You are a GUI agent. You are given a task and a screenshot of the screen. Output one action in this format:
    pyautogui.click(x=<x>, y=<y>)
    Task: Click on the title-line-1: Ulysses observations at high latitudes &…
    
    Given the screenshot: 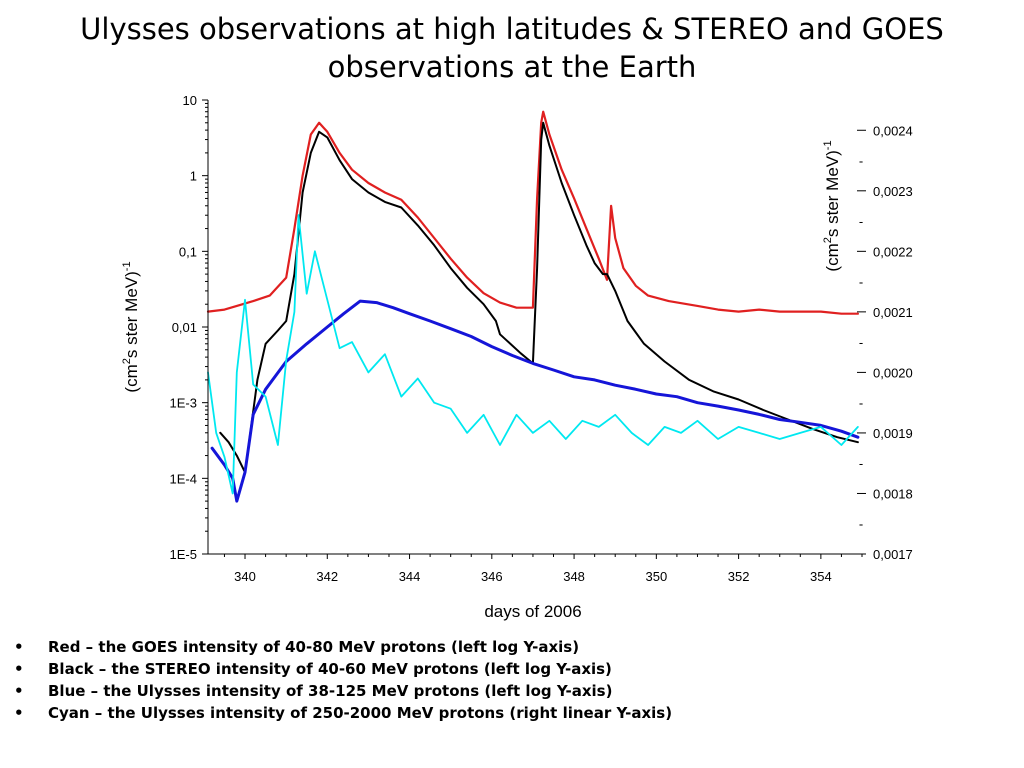 What is the action you would take?
    pyautogui.click(x=512, y=29)
    